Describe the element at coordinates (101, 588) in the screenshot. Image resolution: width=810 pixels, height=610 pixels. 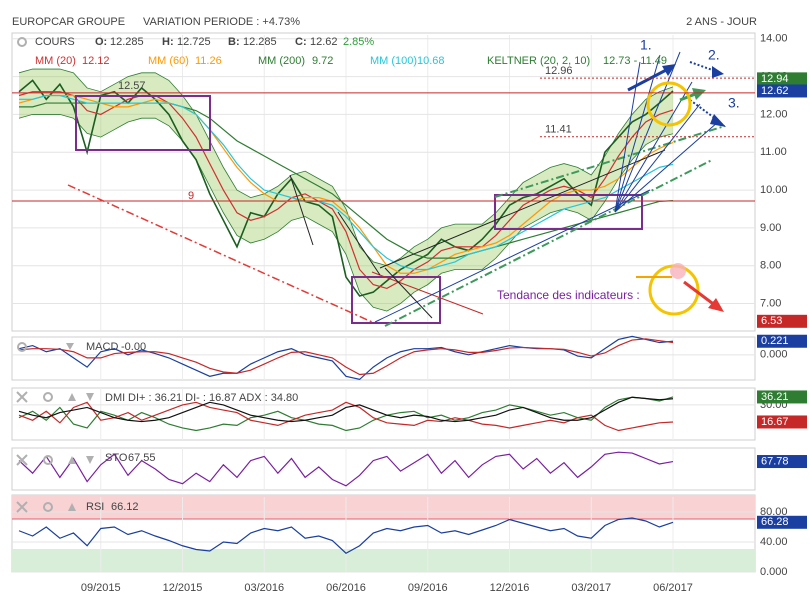
I see `x-tick-label: 09/2015` at that location.